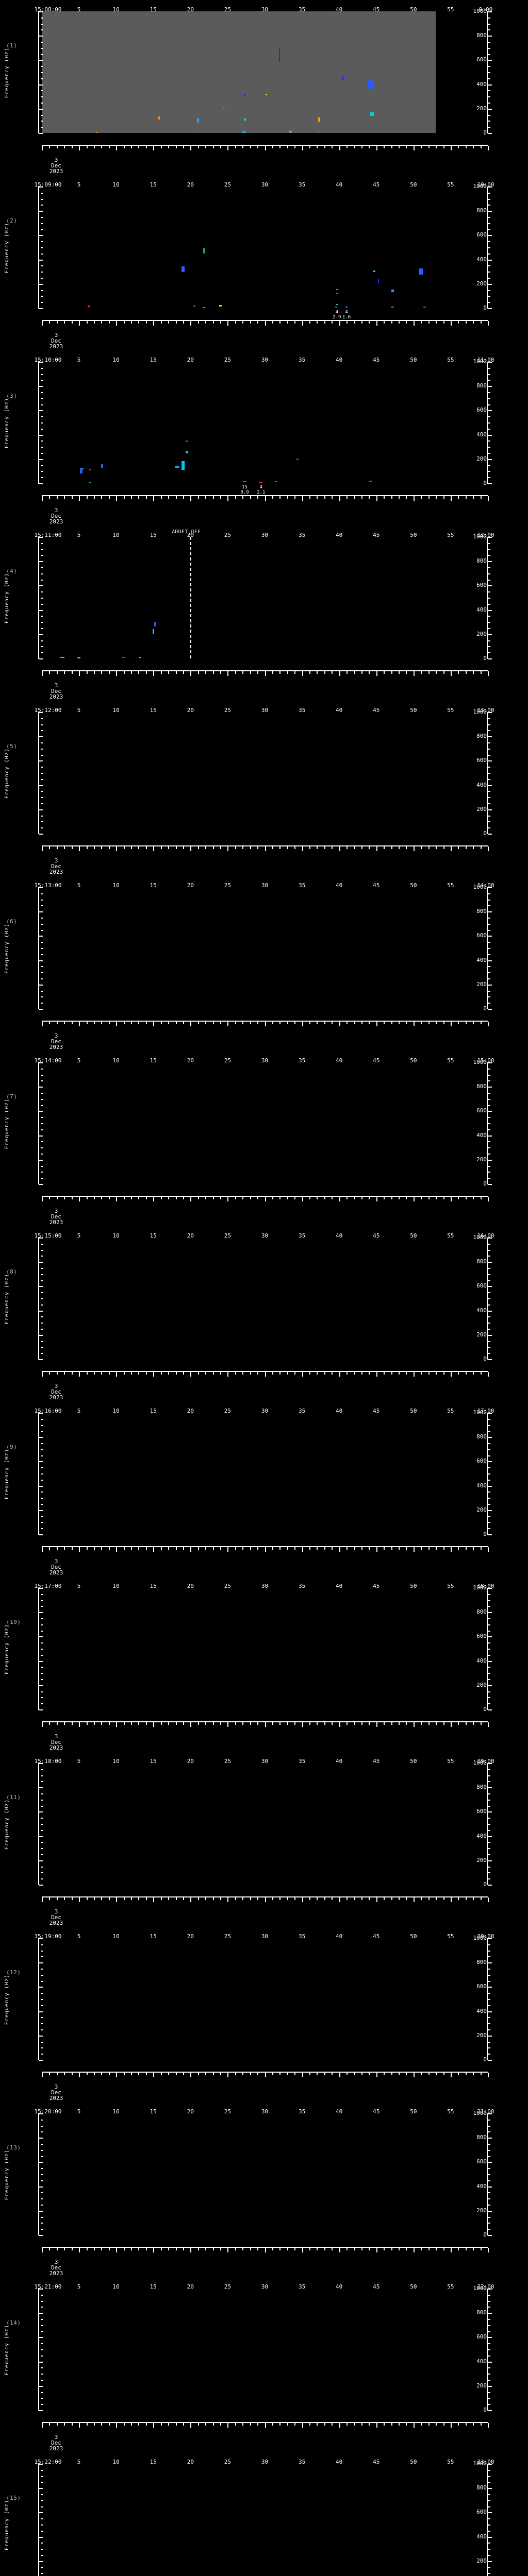  What do you see at coordinates (489, 1474) in the screenshot?
I see `right-axis` at bounding box center [489, 1474].